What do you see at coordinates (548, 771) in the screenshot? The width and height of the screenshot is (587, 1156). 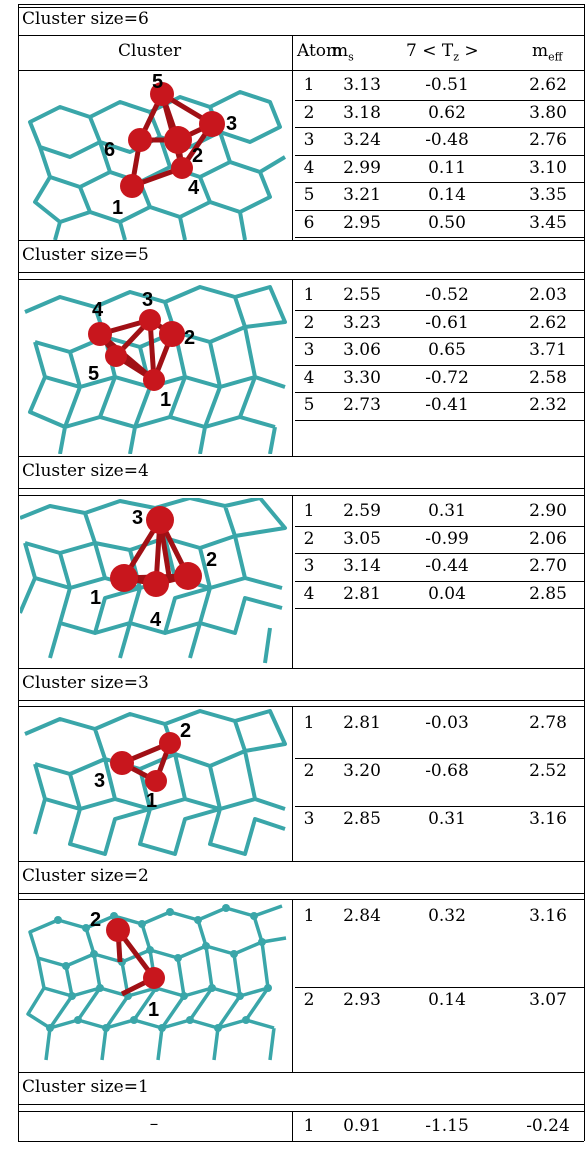 I see `table-cell-meff: 2.52` at bounding box center [548, 771].